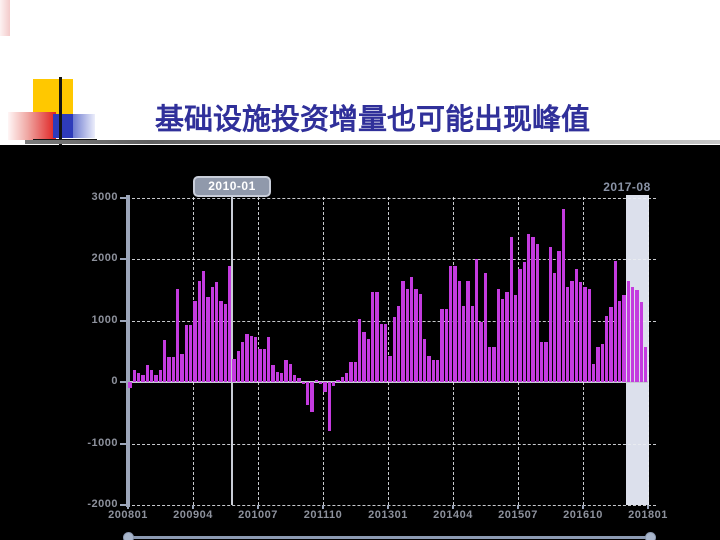 This screenshot has height=540, width=720. I want to click on decor-vertical-line, so click(60, 111).